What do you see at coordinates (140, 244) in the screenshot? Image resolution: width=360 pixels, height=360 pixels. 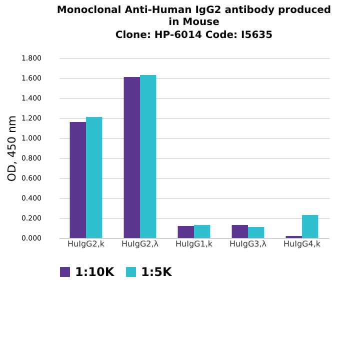 I see `x-tick-label: HuIgG2,λ` at bounding box center [140, 244].